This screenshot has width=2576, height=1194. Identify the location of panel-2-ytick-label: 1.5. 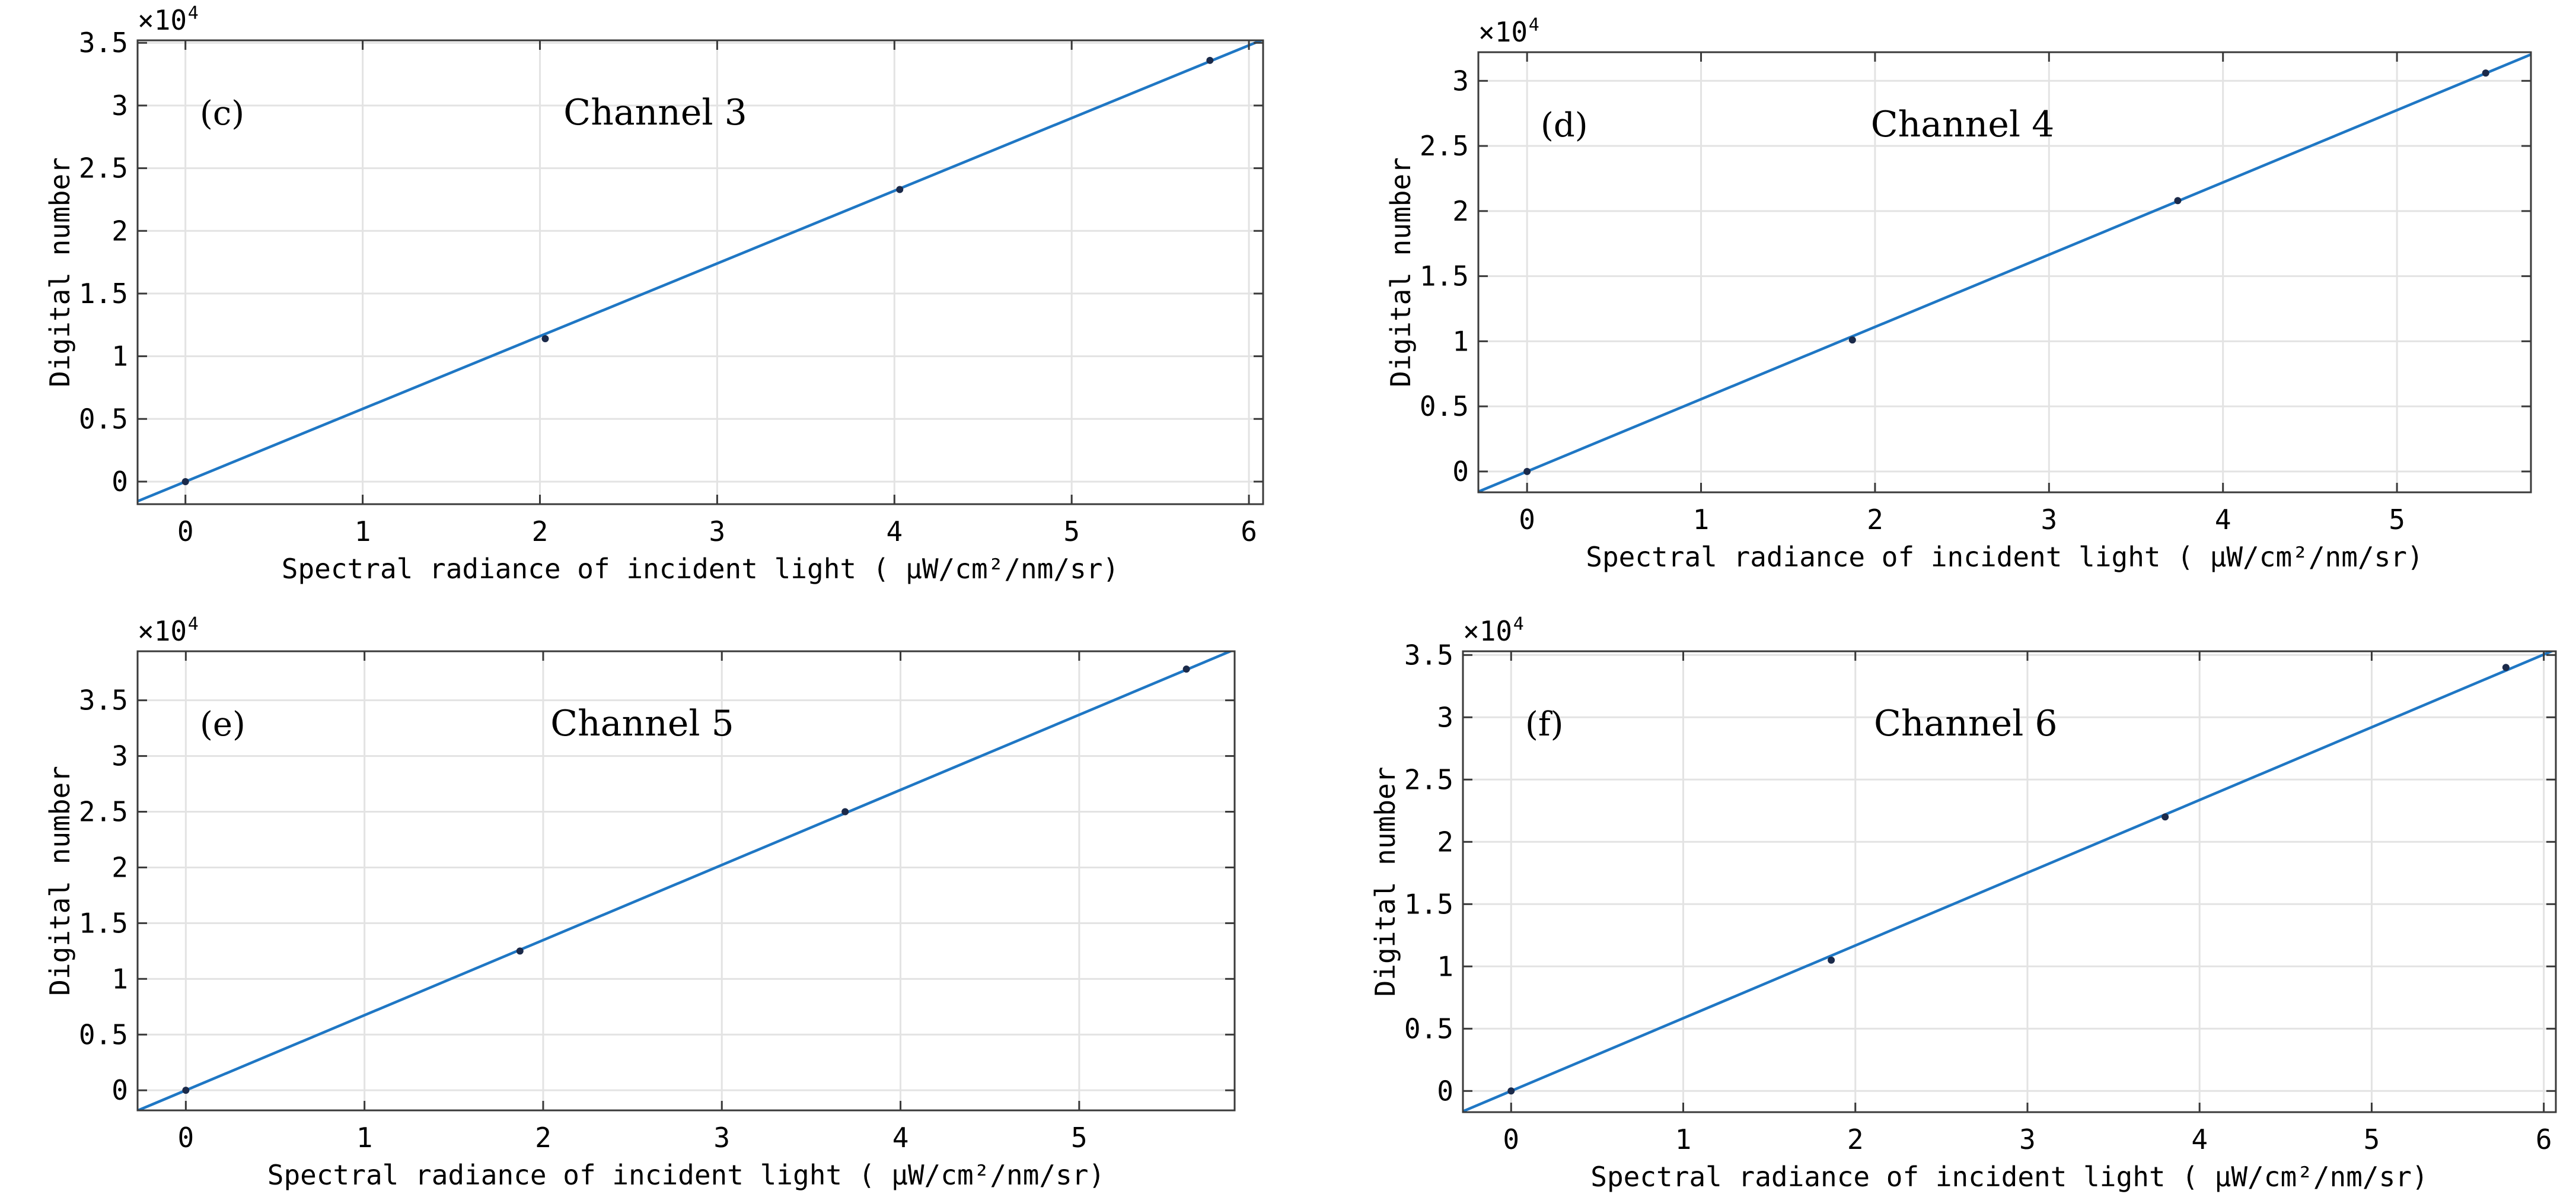
(1444, 276).